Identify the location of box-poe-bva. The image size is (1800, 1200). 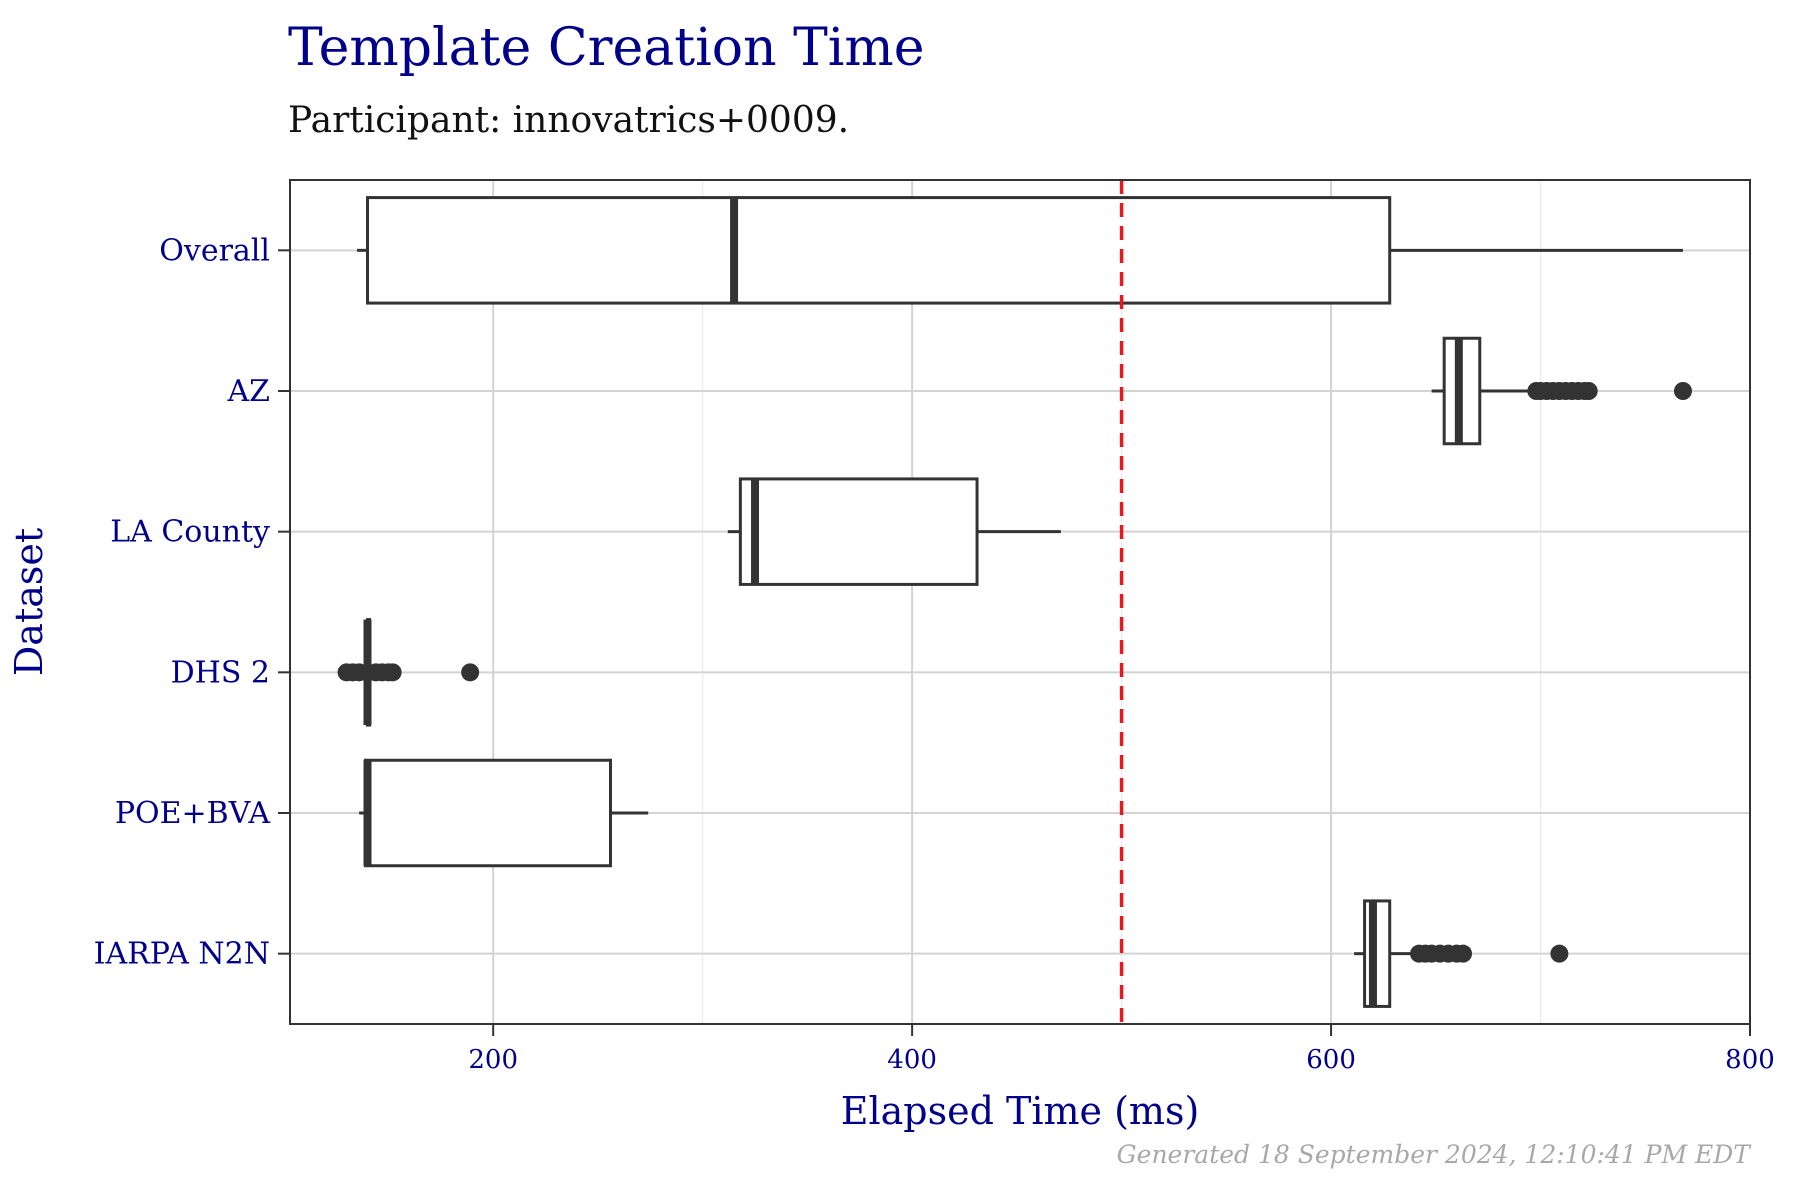
(504, 813).